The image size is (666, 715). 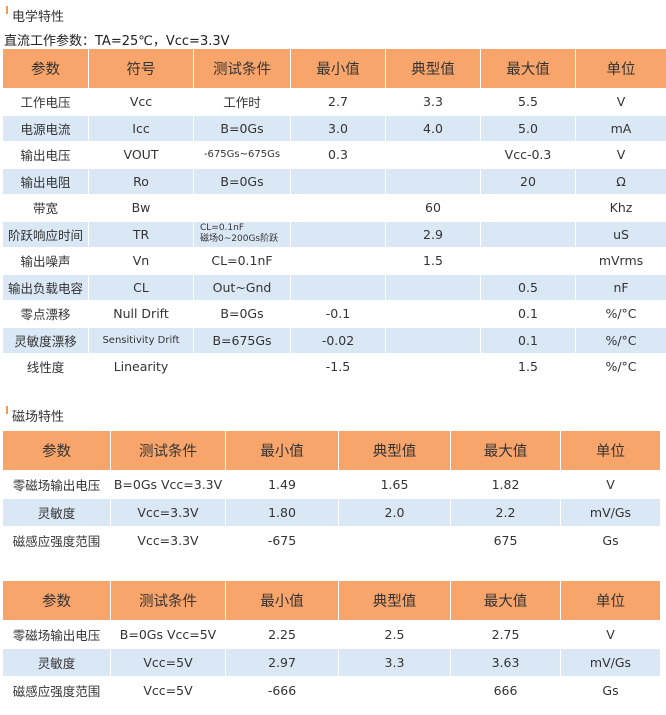 I want to click on table-cell: uS, so click(x=620, y=234).